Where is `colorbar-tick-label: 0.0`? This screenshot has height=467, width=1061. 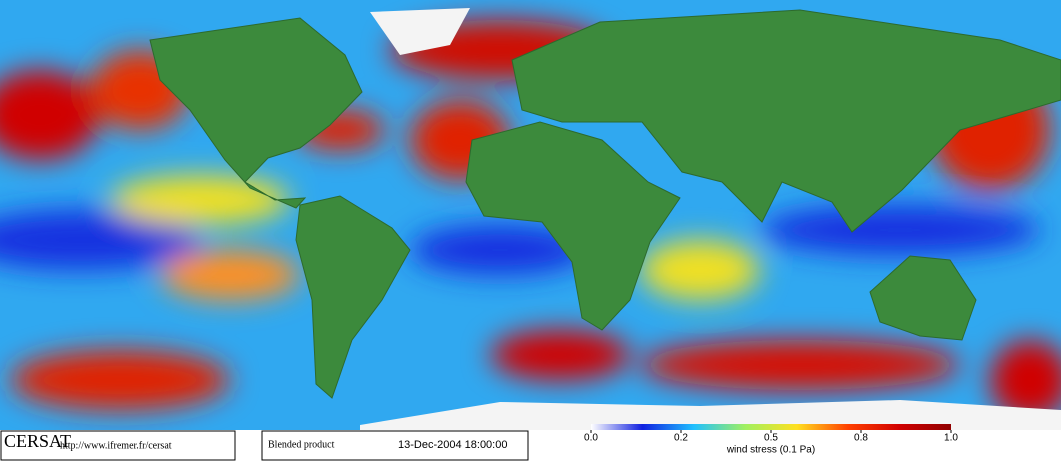 colorbar-tick-label: 0.0 is located at coordinates (591, 438).